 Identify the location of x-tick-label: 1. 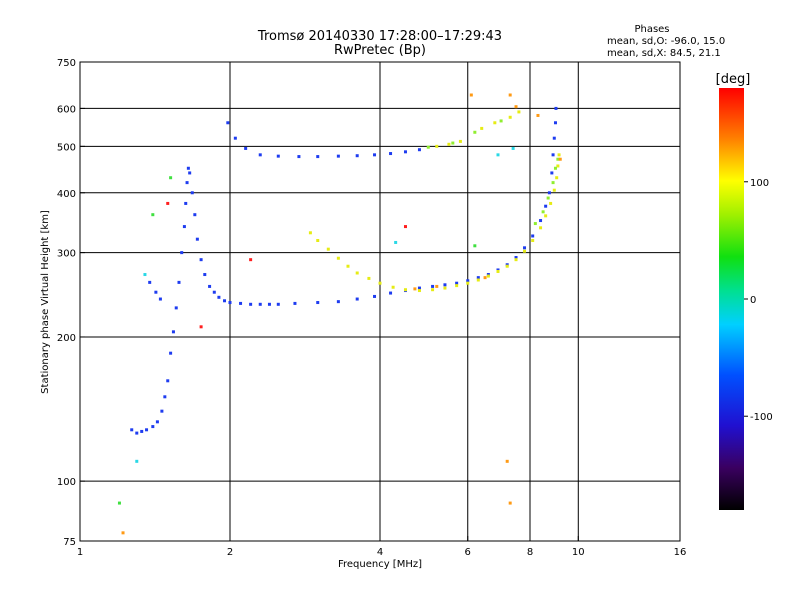
(80, 552).